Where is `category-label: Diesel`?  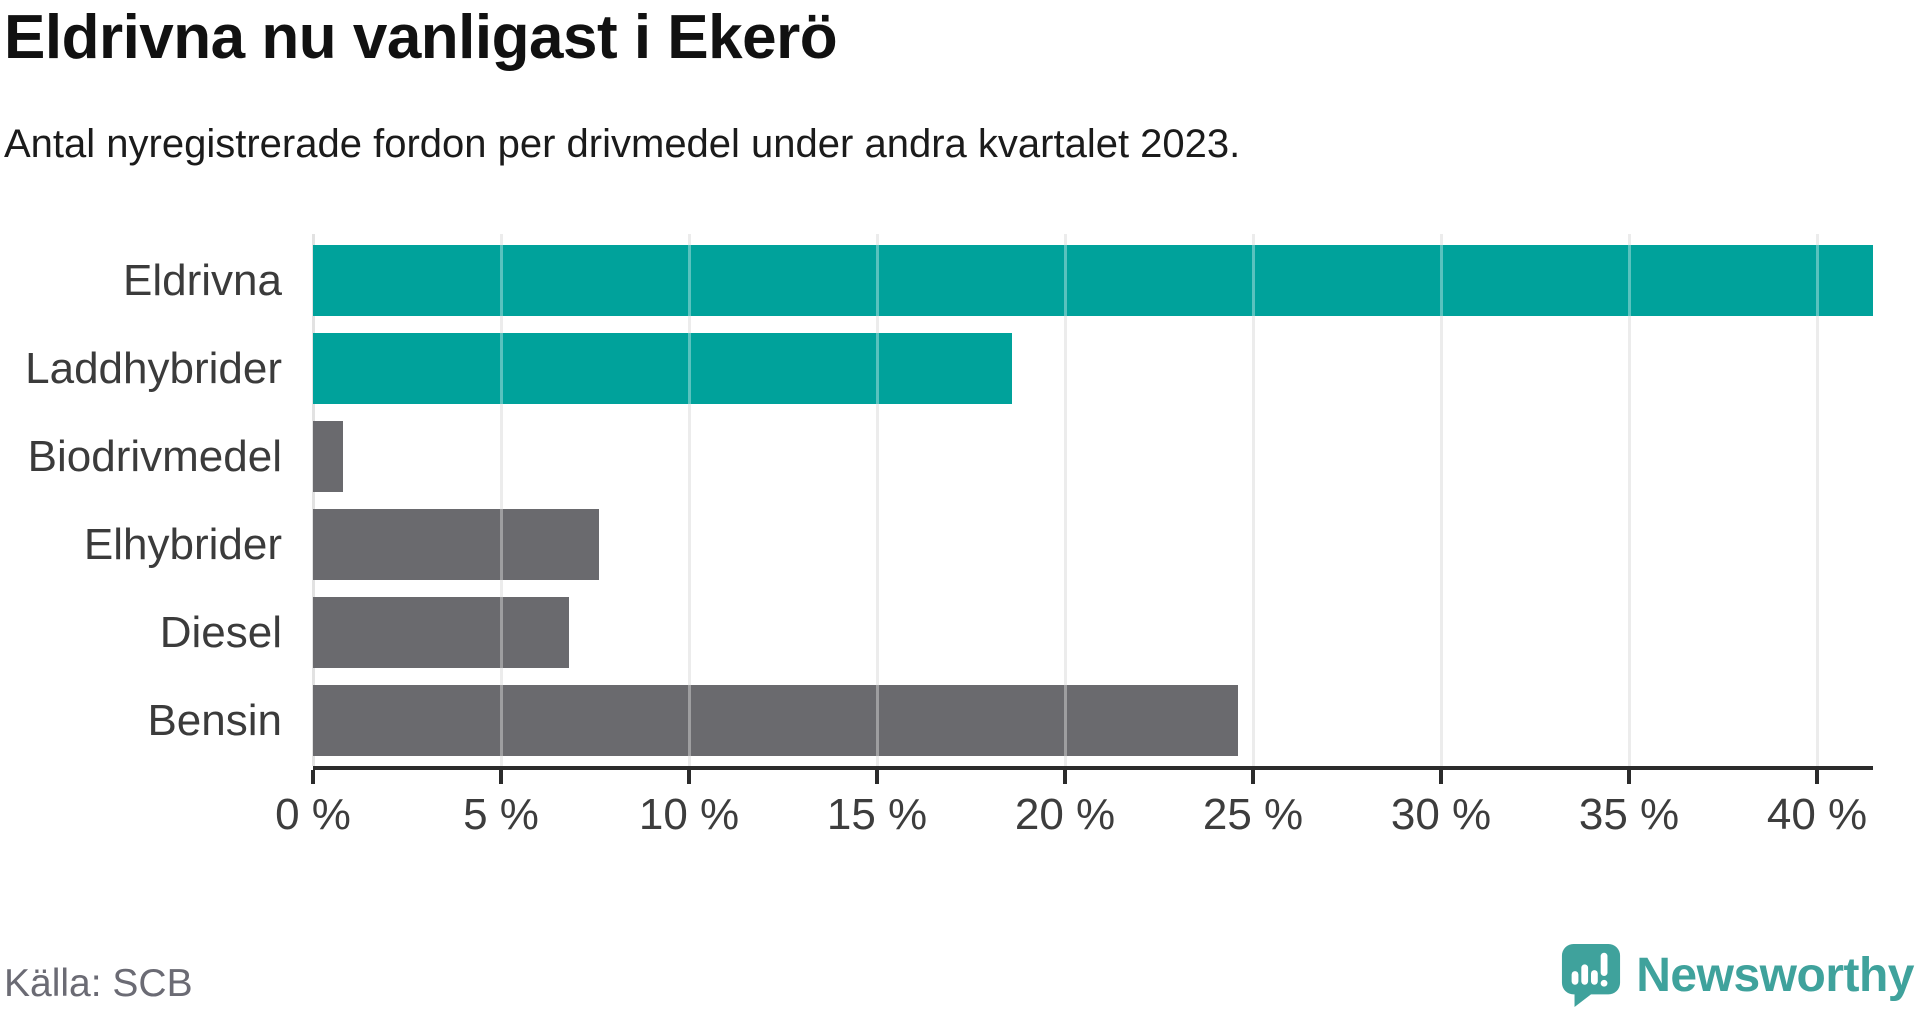
category-label: Diesel is located at coordinates (220, 632).